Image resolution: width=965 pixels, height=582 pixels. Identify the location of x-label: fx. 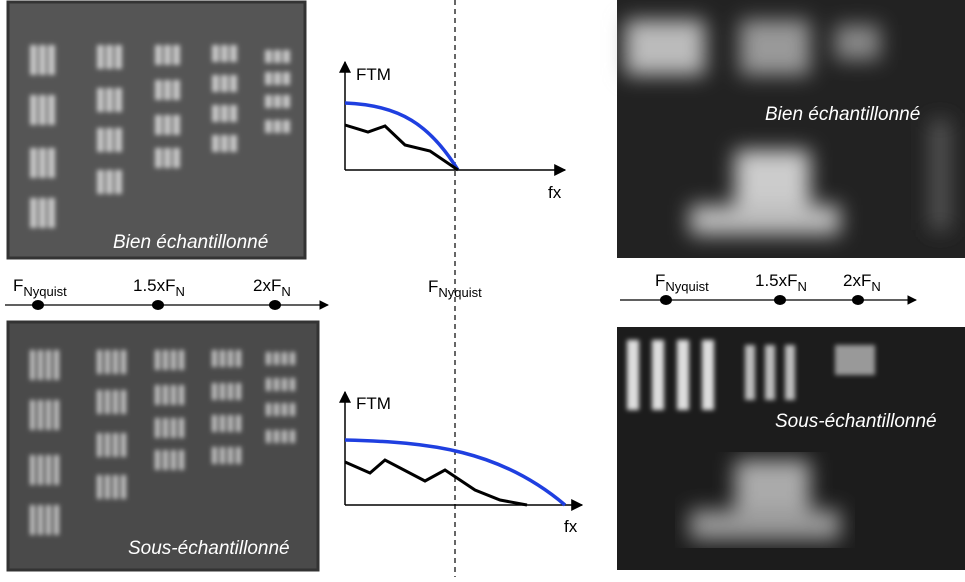
(555, 192).